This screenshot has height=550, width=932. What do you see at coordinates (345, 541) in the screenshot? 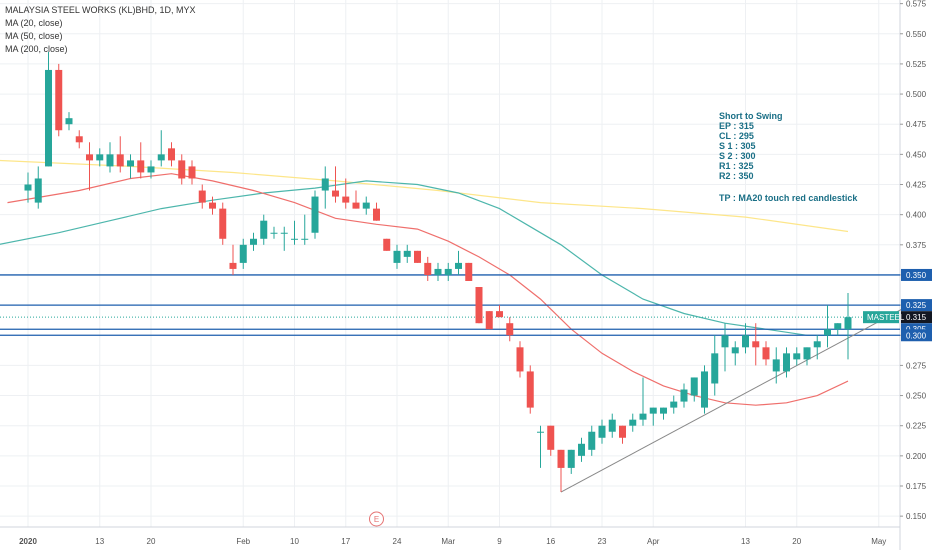
I see `x-tick-label: 17` at bounding box center [345, 541].